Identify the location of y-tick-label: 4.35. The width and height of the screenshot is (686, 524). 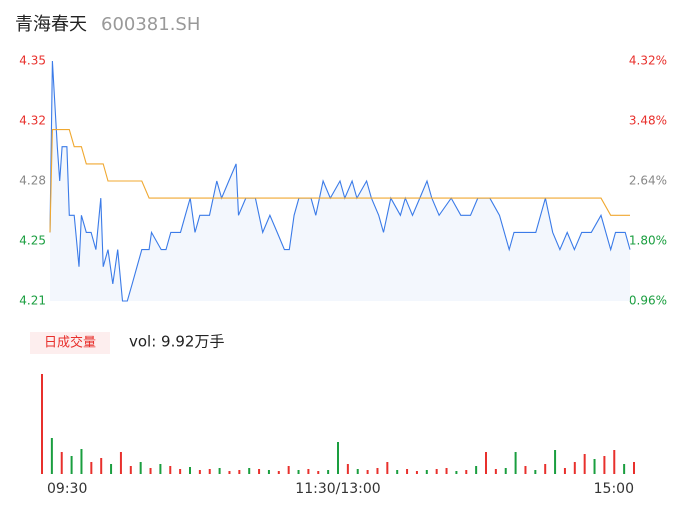
(32, 61).